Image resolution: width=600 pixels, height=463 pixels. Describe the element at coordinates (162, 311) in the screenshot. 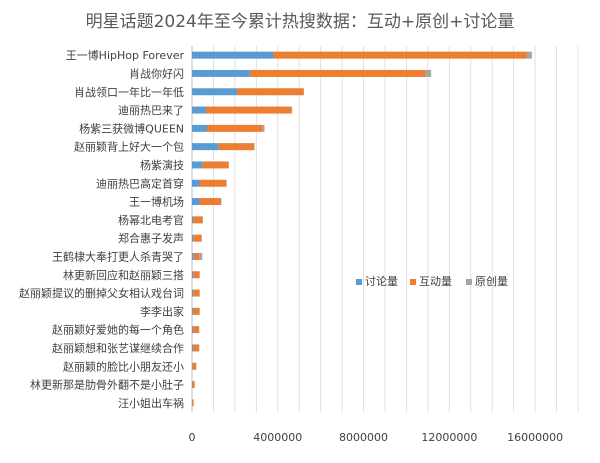

I see `category-label: 李李出家` at that location.